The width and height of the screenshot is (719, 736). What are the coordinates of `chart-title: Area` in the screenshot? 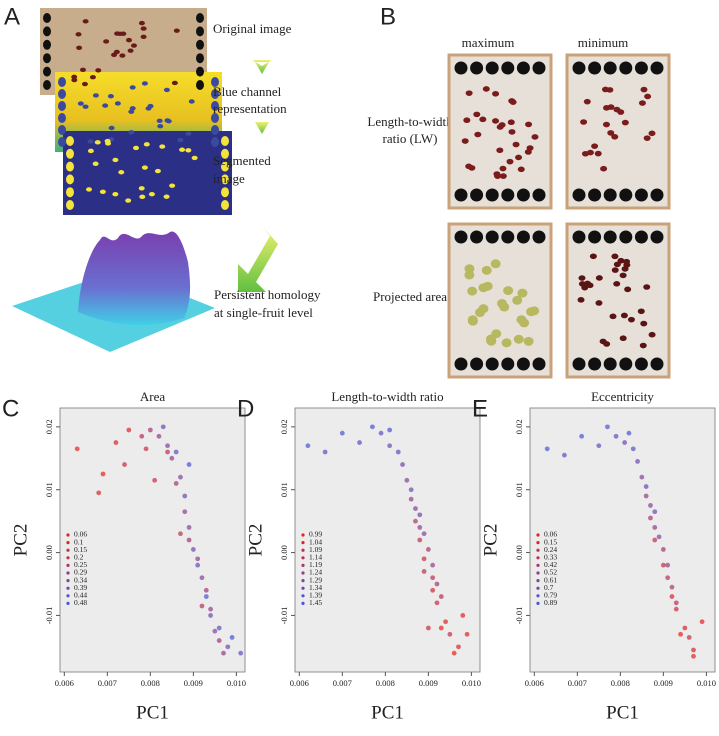 It's located at (152, 396).